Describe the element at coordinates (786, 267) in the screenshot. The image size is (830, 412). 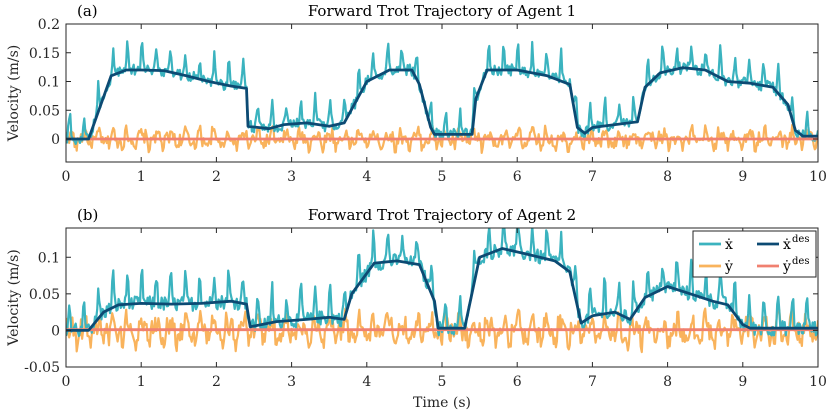
I see `legend-label-y-desired: ẏ` at that location.